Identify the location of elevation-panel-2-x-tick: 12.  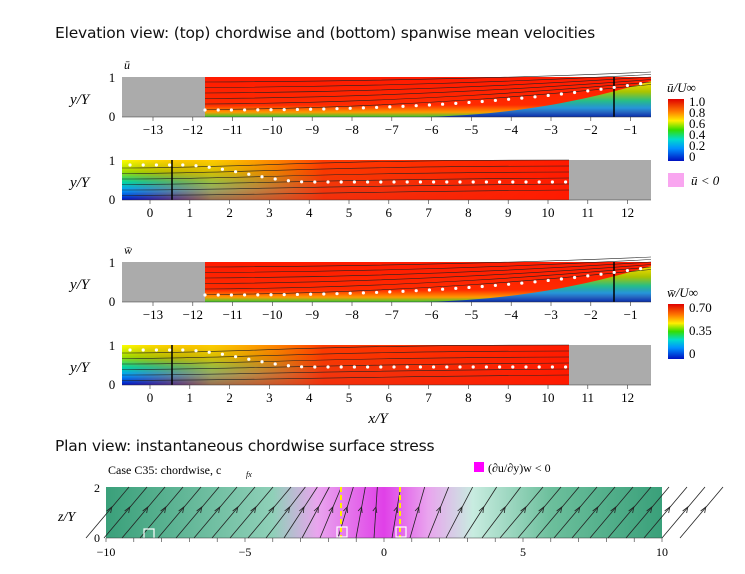
(627, 212).